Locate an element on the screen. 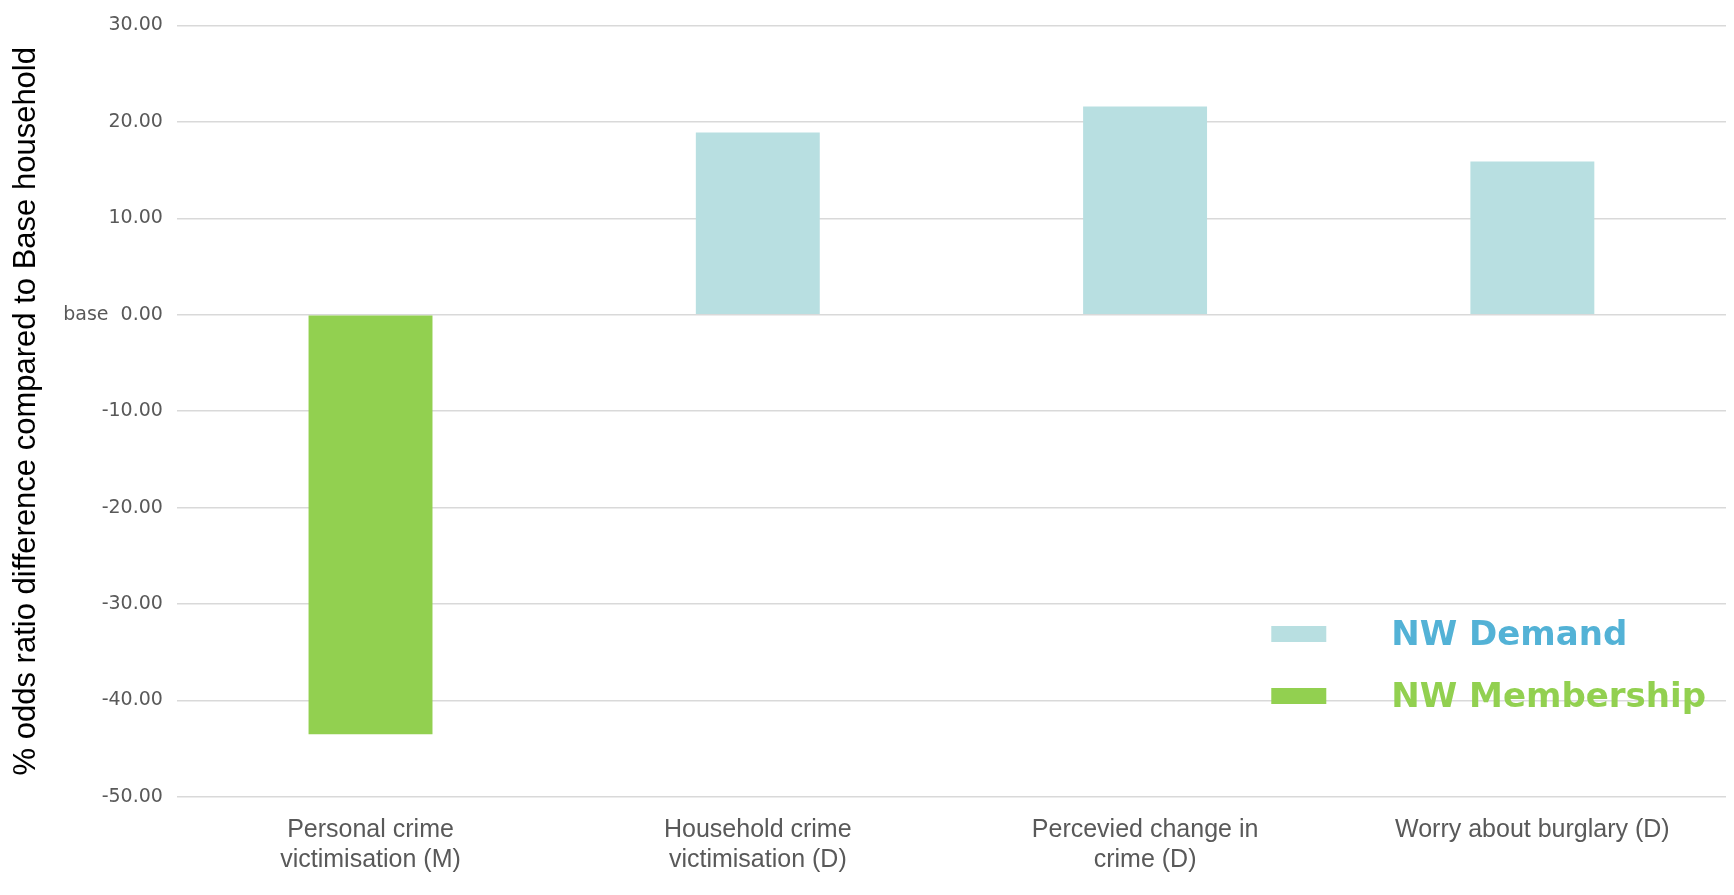 This screenshot has height=895, width=1734. y-tick-label: -20.00 is located at coordinates (132, 505).